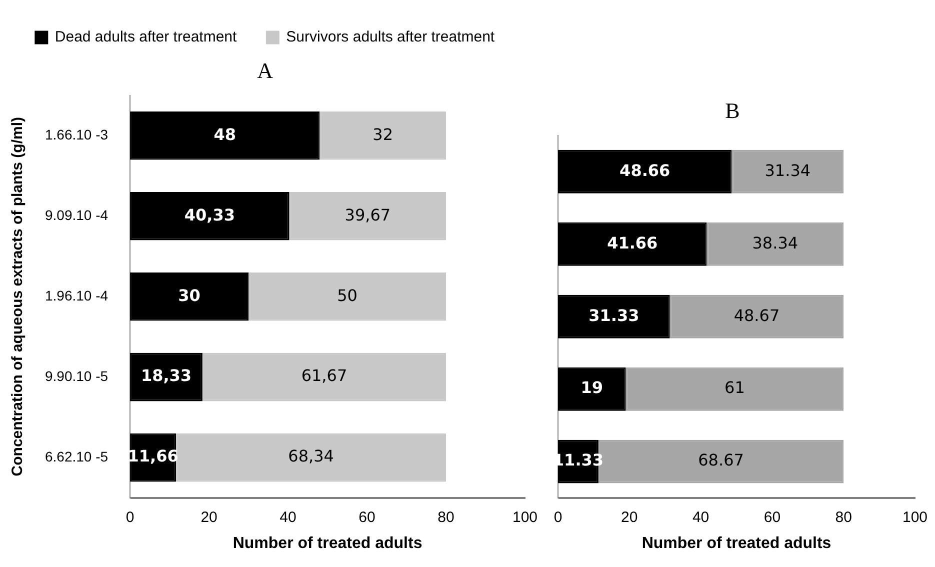 The height and width of the screenshot is (567, 935). What do you see at coordinates (76, 376) in the screenshot?
I see `y-tick-label: 9.90.10 -5` at bounding box center [76, 376].